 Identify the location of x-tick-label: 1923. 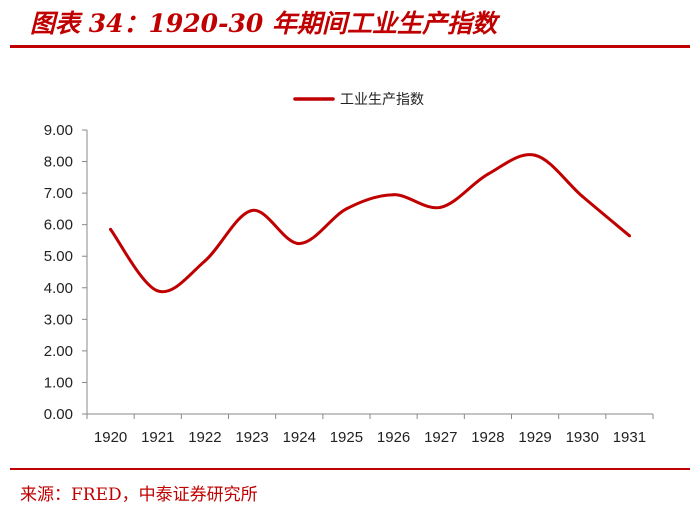
(251, 437).